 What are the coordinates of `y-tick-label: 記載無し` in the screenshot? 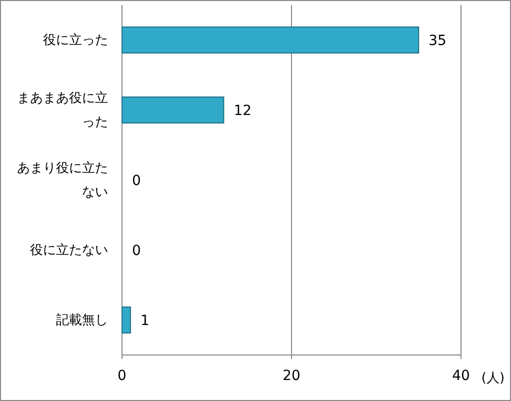 It's located at (82, 320).